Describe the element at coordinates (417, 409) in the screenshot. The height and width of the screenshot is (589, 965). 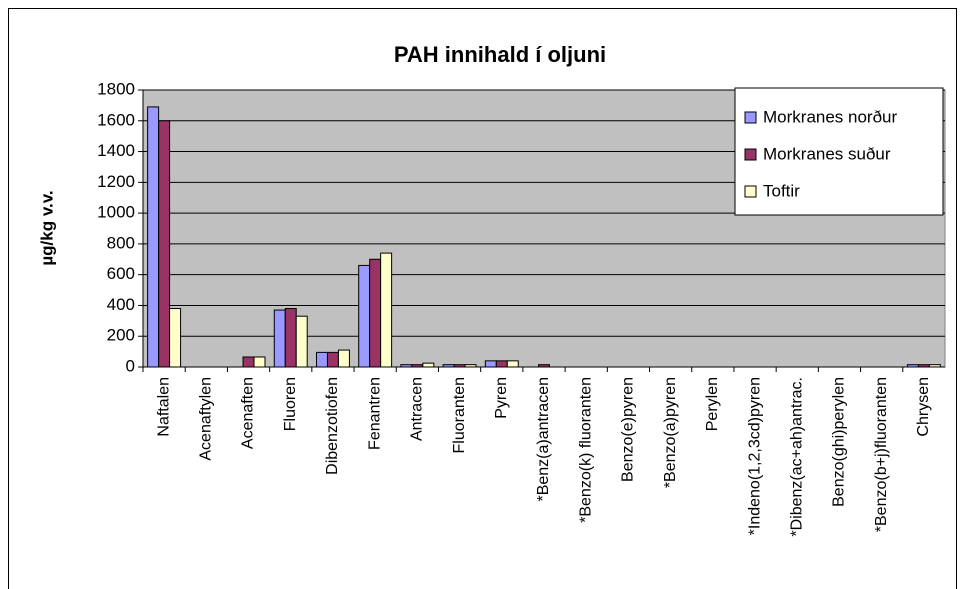
I see `x-tick-label: Antracen` at that location.